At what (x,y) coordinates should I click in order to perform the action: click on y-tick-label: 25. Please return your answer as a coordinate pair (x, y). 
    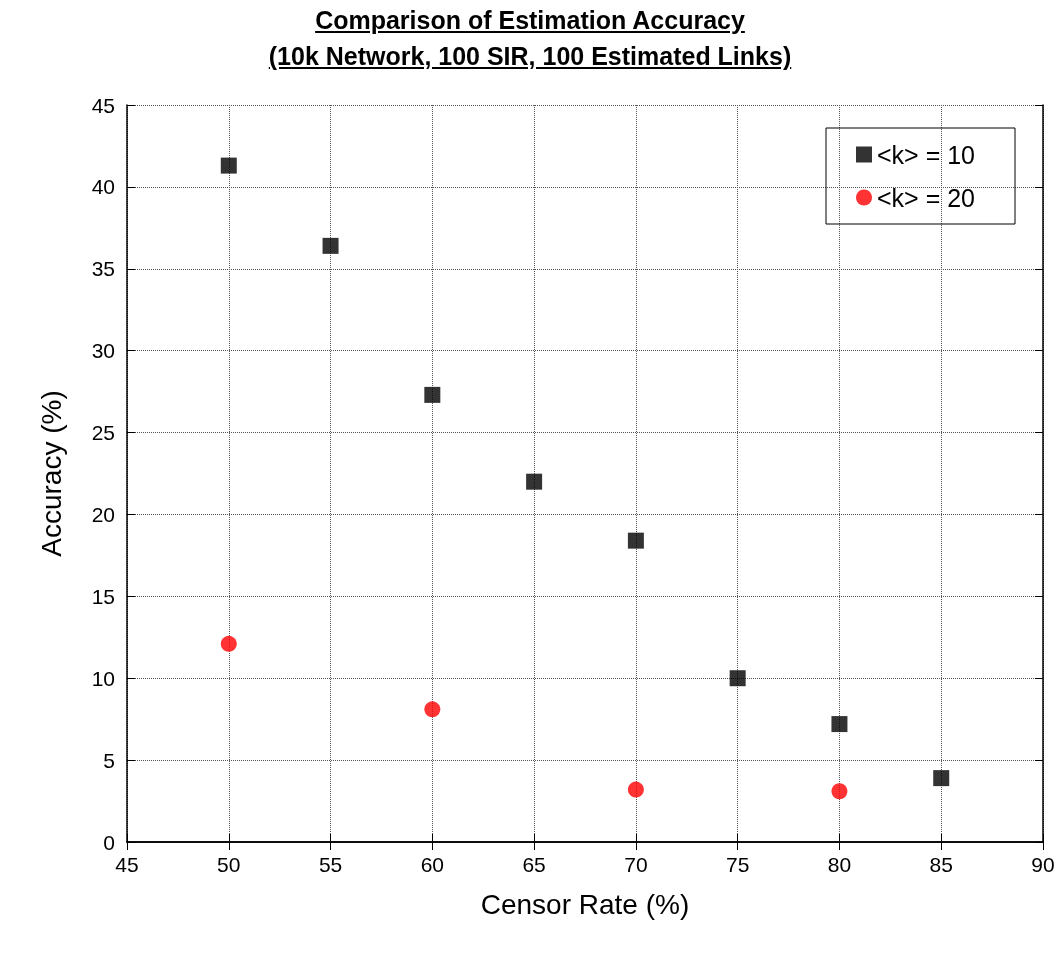
    Looking at the image, I should click on (103, 433).